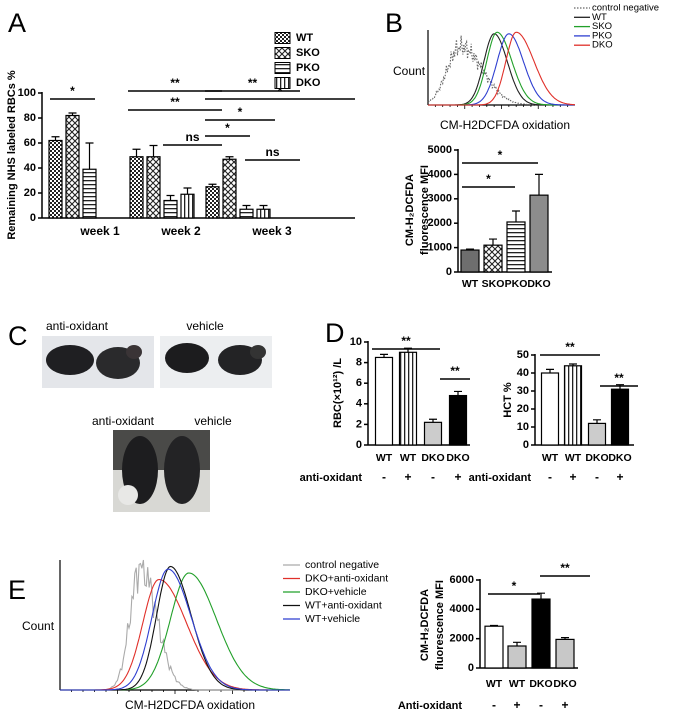  Describe the element at coordinates (12, 155) in the screenshot. I see `y-axis-label: Remaining NHS labeled RBCs %` at that location.